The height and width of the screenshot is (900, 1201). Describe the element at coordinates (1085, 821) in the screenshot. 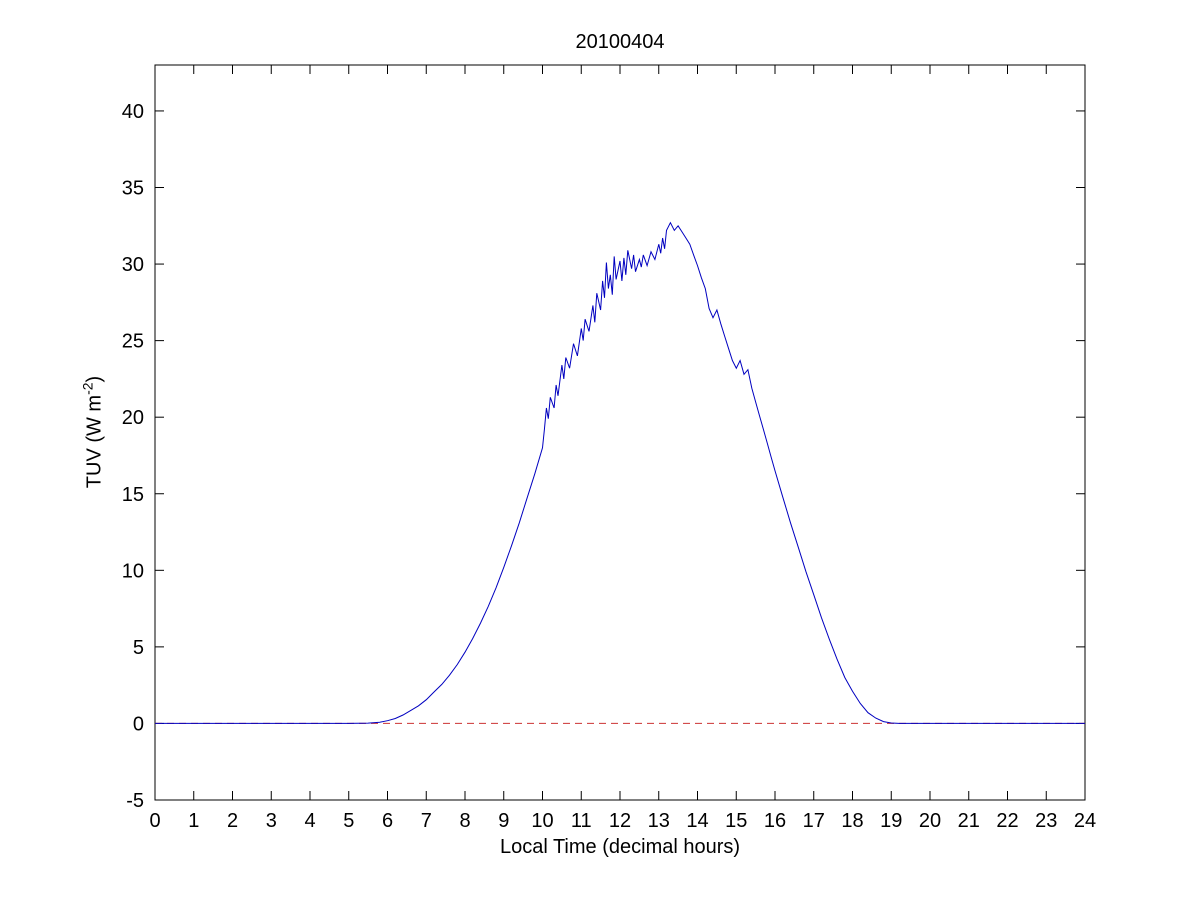

I see `x-tick-label: 24` at that location.